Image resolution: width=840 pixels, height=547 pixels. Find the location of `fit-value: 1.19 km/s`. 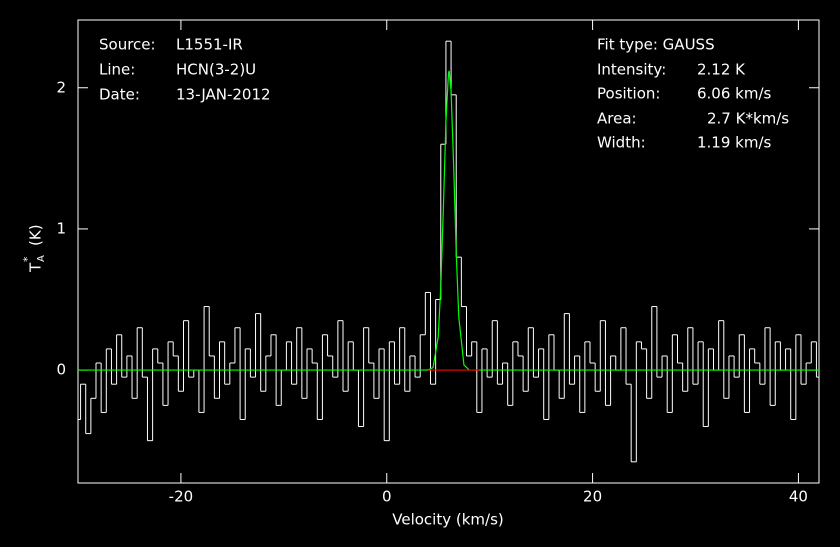

fit-value: 1.19 km/s is located at coordinates (734, 143).